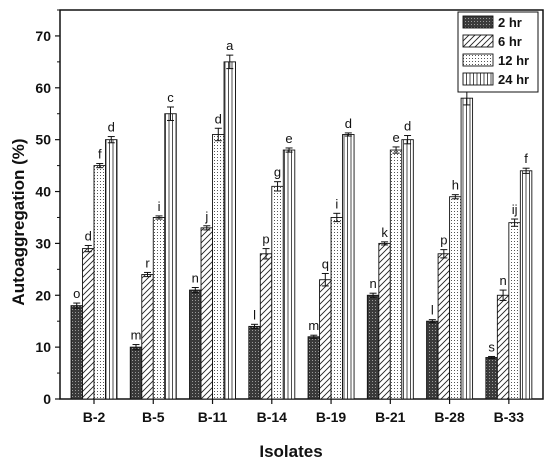 The height and width of the screenshot is (466, 550). What do you see at coordinates (449, 417) in the screenshot?
I see `x-tick-label: B-28` at bounding box center [449, 417].